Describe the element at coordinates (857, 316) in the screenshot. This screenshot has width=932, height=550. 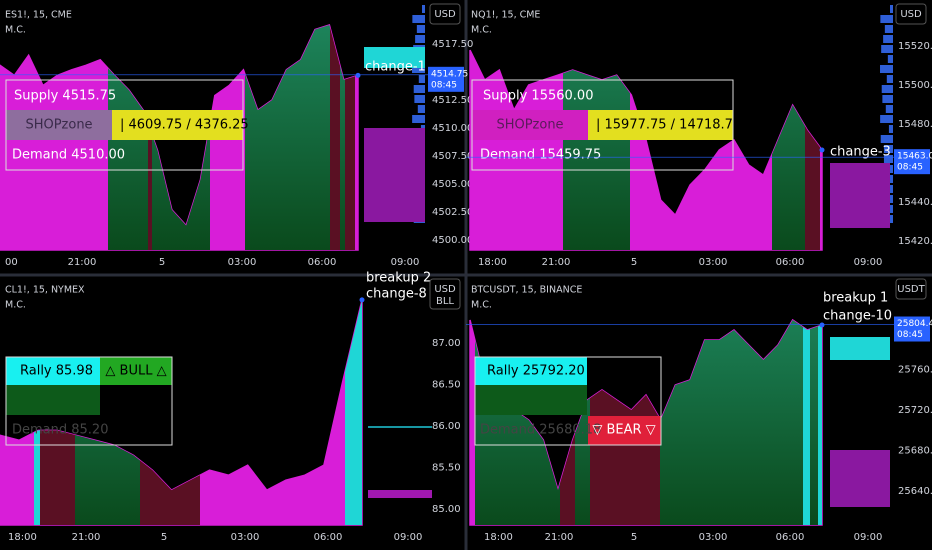
I see `annotation-change: change-10` at that location.